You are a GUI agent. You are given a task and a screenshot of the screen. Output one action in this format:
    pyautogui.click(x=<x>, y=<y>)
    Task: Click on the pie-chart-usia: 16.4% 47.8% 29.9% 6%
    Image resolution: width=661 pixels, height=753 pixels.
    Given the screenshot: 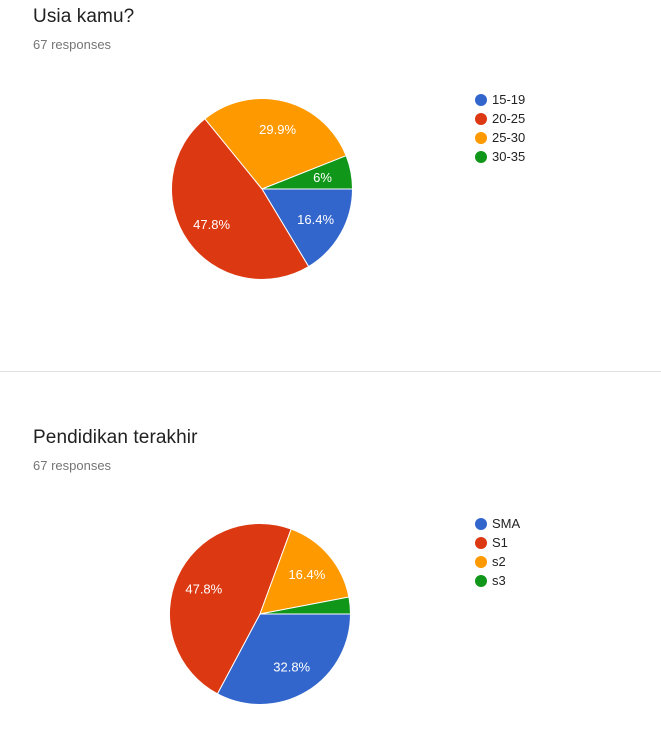 What is the action you would take?
    pyautogui.click(x=262, y=189)
    